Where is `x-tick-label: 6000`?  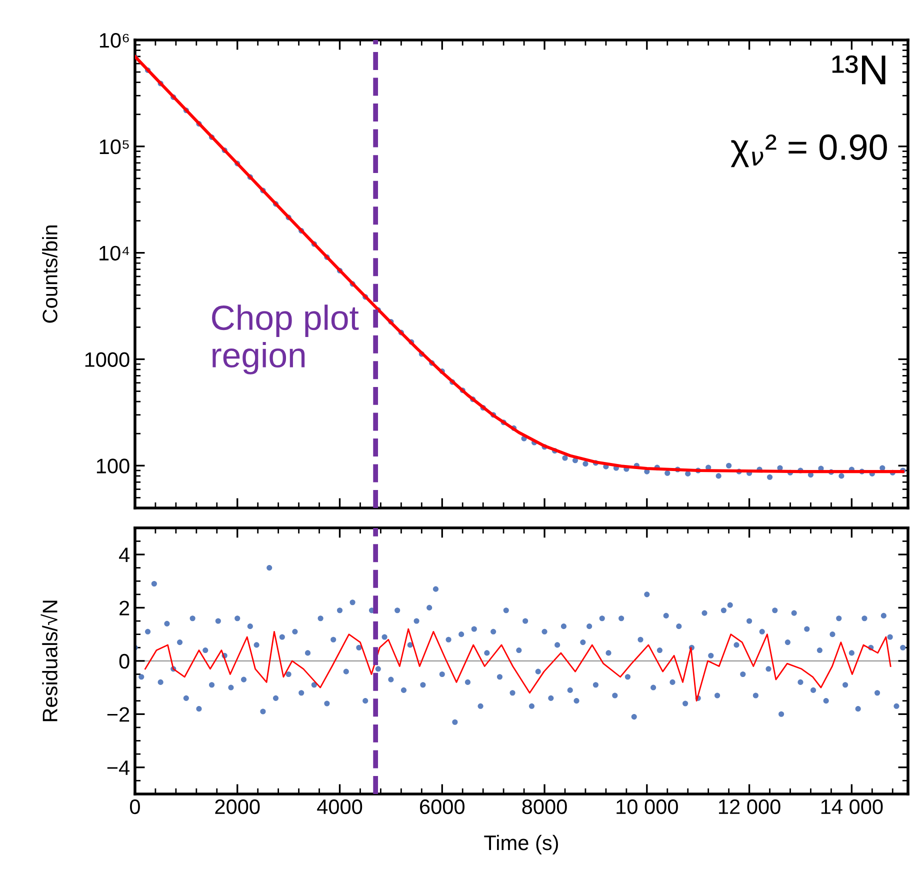 x-tick-label: 6000 is located at coordinates (442, 806).